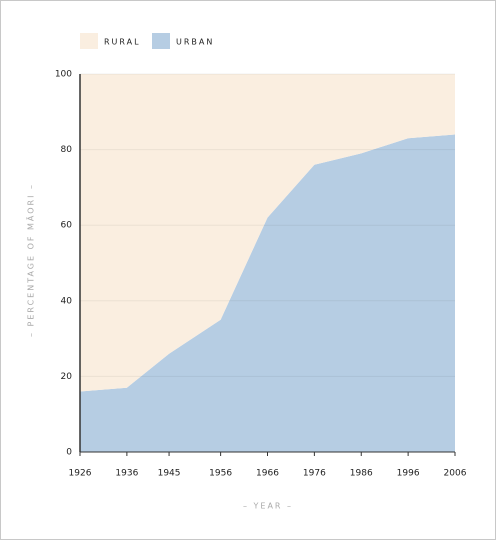  Describe the element at coordinates (195, 42) in the screenshot. I see `legend-text: URBAN` at that location.